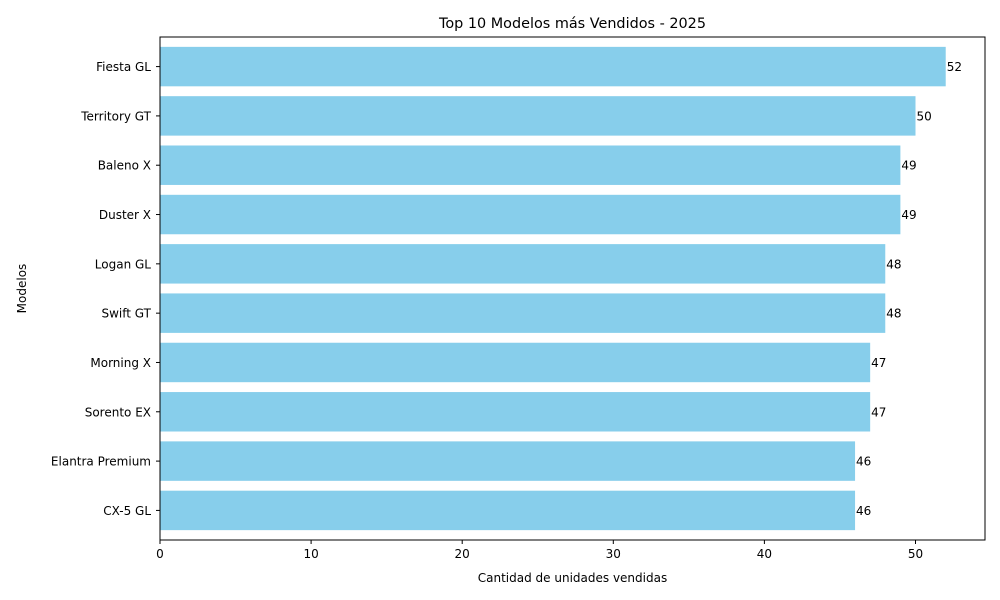 This screenshot has height=600, width=1000. What do you see at coordinates (124, 166) in the screenshot?
I see `y-tick-label: Baleno X` at bounding box center [124, 166].